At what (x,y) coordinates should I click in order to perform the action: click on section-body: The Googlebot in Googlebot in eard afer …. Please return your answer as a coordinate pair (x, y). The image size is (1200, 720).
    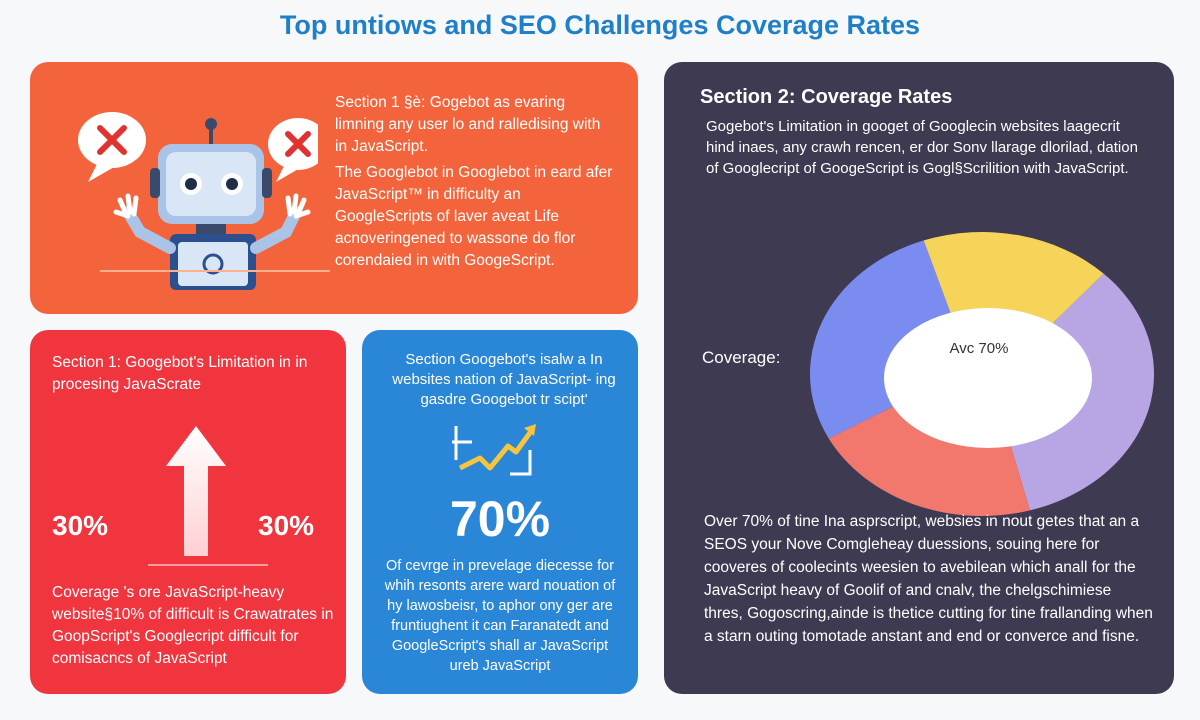
    Looking at the image, I should click on (474, 216).